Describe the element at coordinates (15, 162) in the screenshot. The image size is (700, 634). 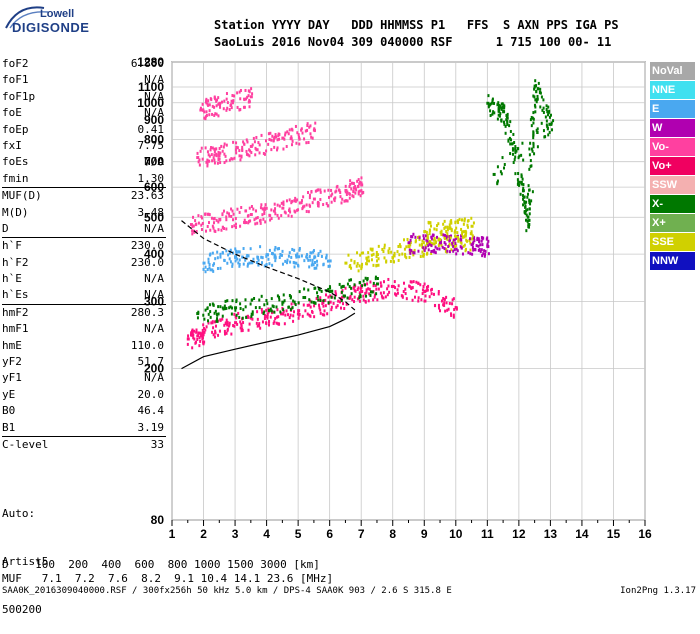
I see `parameter-name: foEs` at that location.